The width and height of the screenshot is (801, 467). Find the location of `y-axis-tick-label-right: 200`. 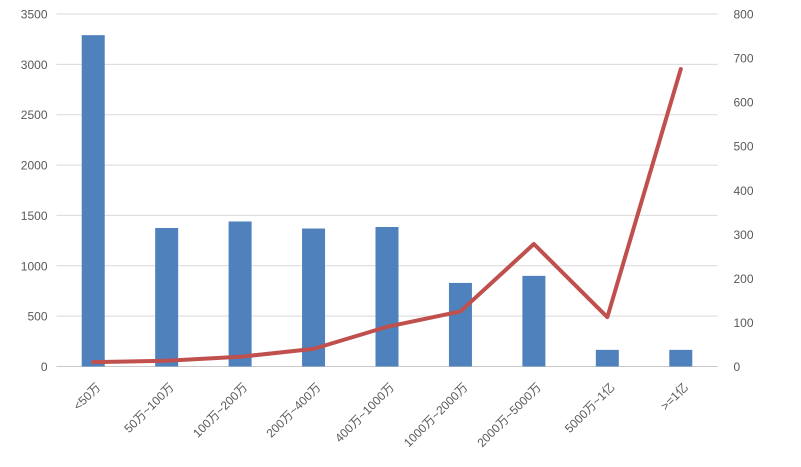

y-axis-tick-label-right: 200 is located at coordinates (744, 279).